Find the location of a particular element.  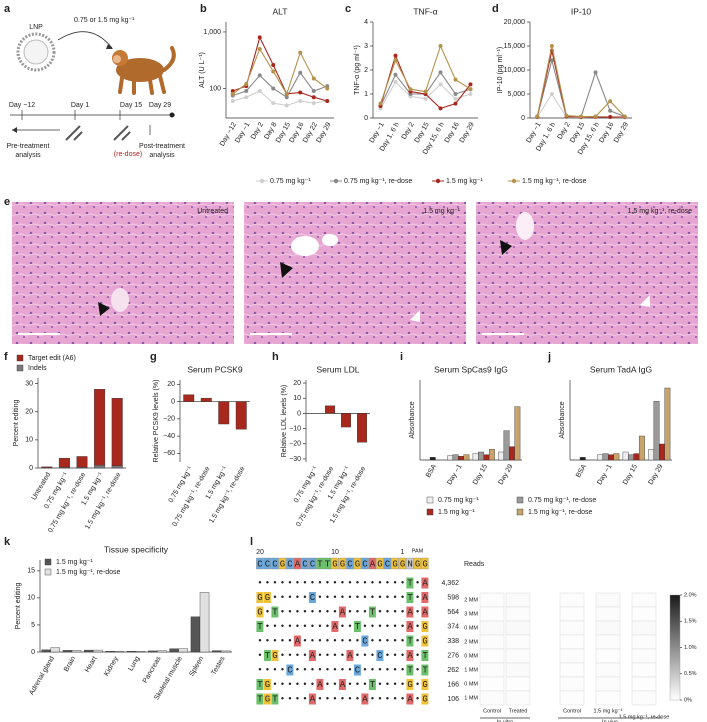

panel-label: e is located at coordinates (7, 202).